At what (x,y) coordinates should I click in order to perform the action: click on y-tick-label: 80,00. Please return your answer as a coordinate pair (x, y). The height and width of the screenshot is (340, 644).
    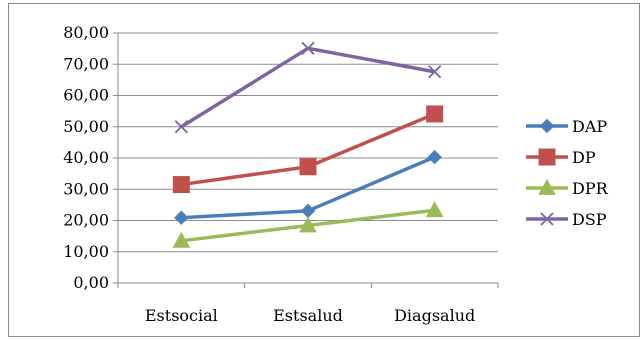
    Looking at the image, I should click on (86, 32).